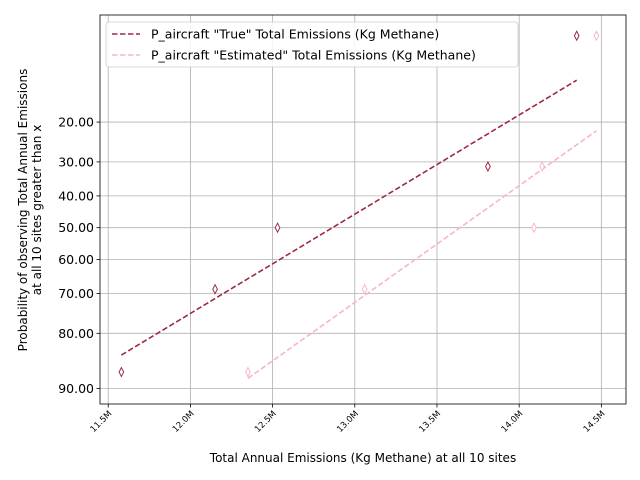  What do you see at coordinates (76, 259) in the screenshot?
I see `y-tick-label: 60.00` at bounding box center [76, 259].